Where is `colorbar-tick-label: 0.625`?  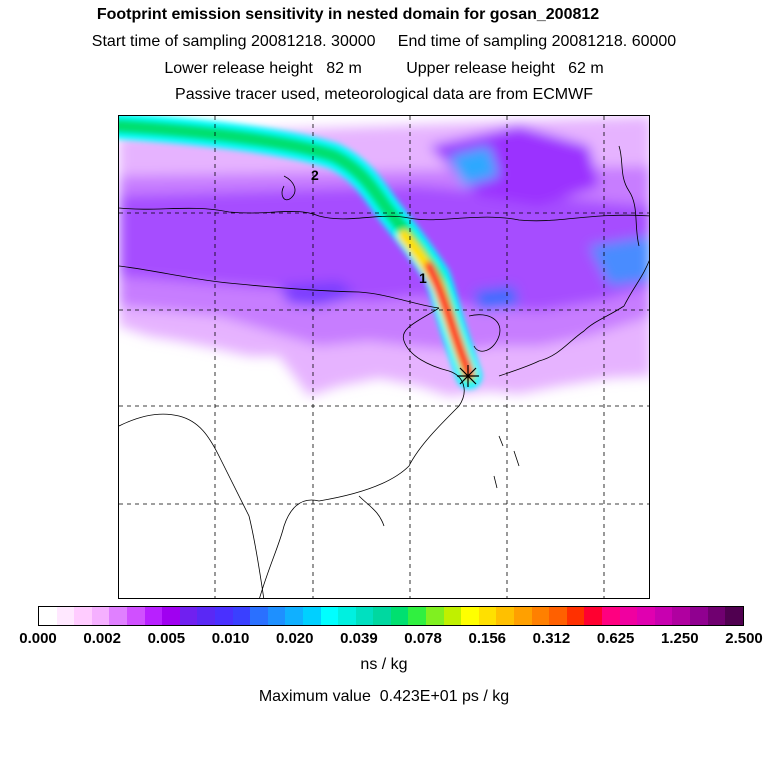
colorbar-tick-label: 0.625 is located at coordinates (615, 638).